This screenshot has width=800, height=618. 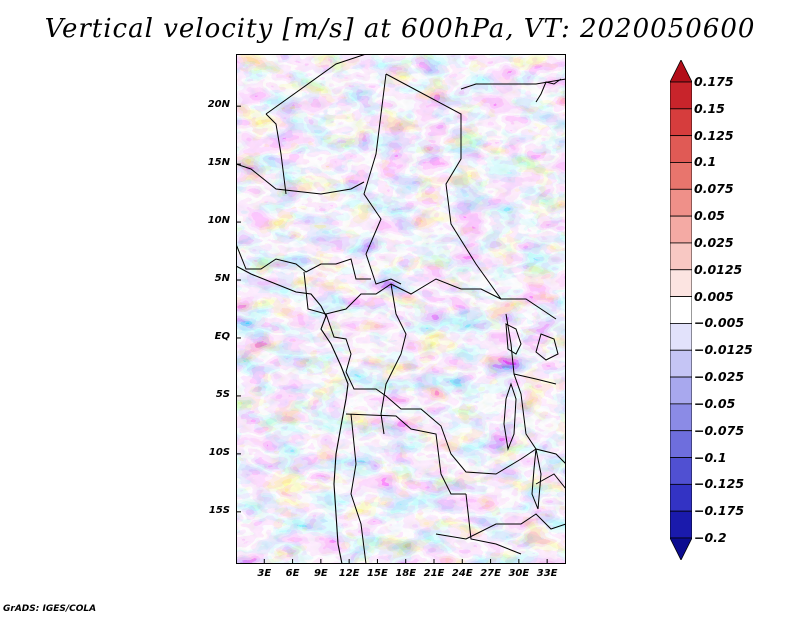 What do you see at coordinates (718, 269) in the screenshot?
I see `colorbar-label: 0.0125` at bounding box center [718, 269].